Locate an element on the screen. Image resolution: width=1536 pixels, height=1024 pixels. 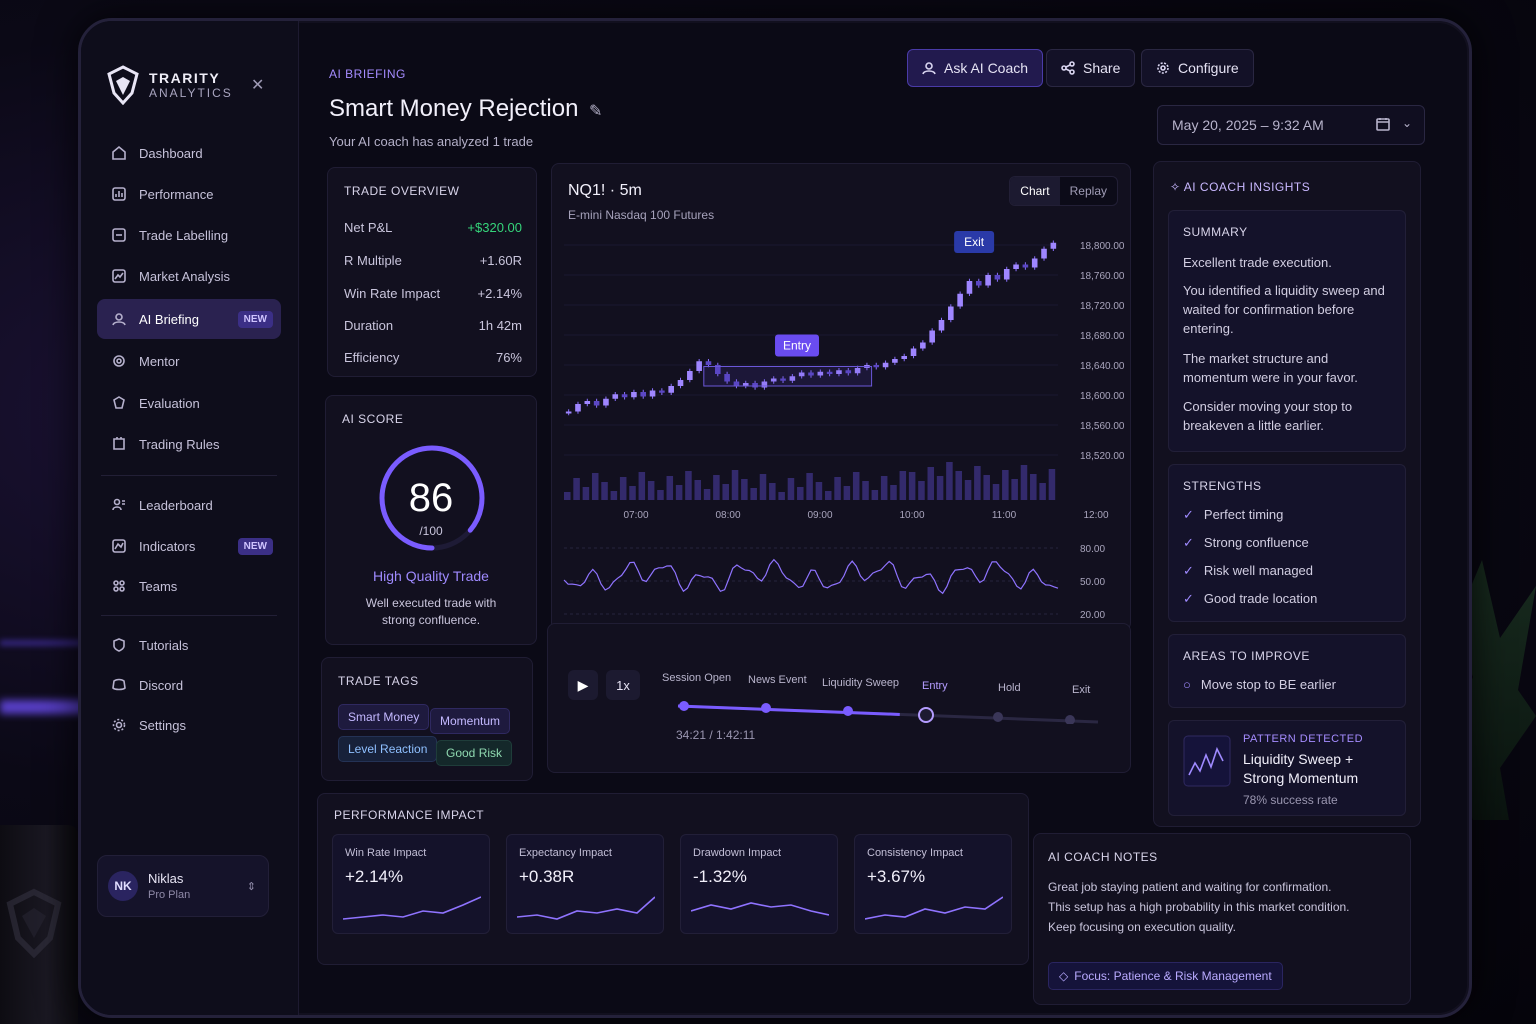
indicators-icon is located at coordinates (119, 546).